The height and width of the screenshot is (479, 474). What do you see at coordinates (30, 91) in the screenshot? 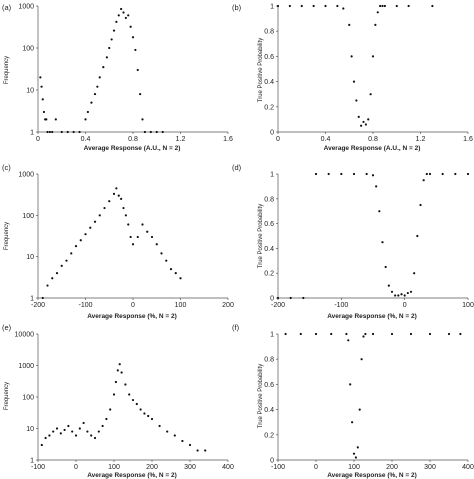
I see `y-tick-label: 10` at bounding box center [30, 91].